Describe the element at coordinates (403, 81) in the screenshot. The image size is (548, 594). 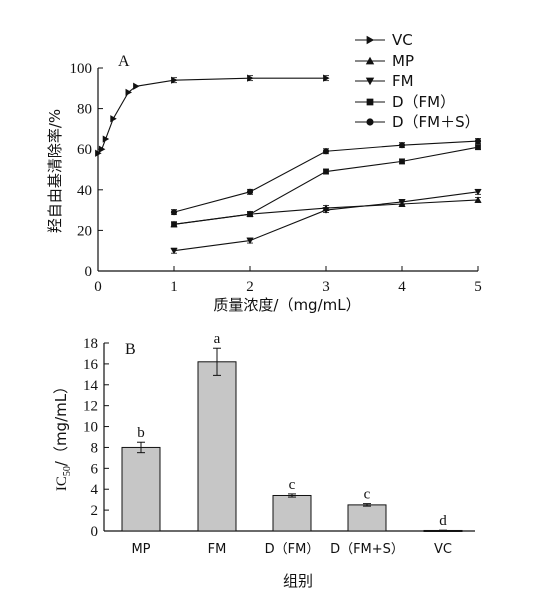
I see `legend-label: FM` at that location.